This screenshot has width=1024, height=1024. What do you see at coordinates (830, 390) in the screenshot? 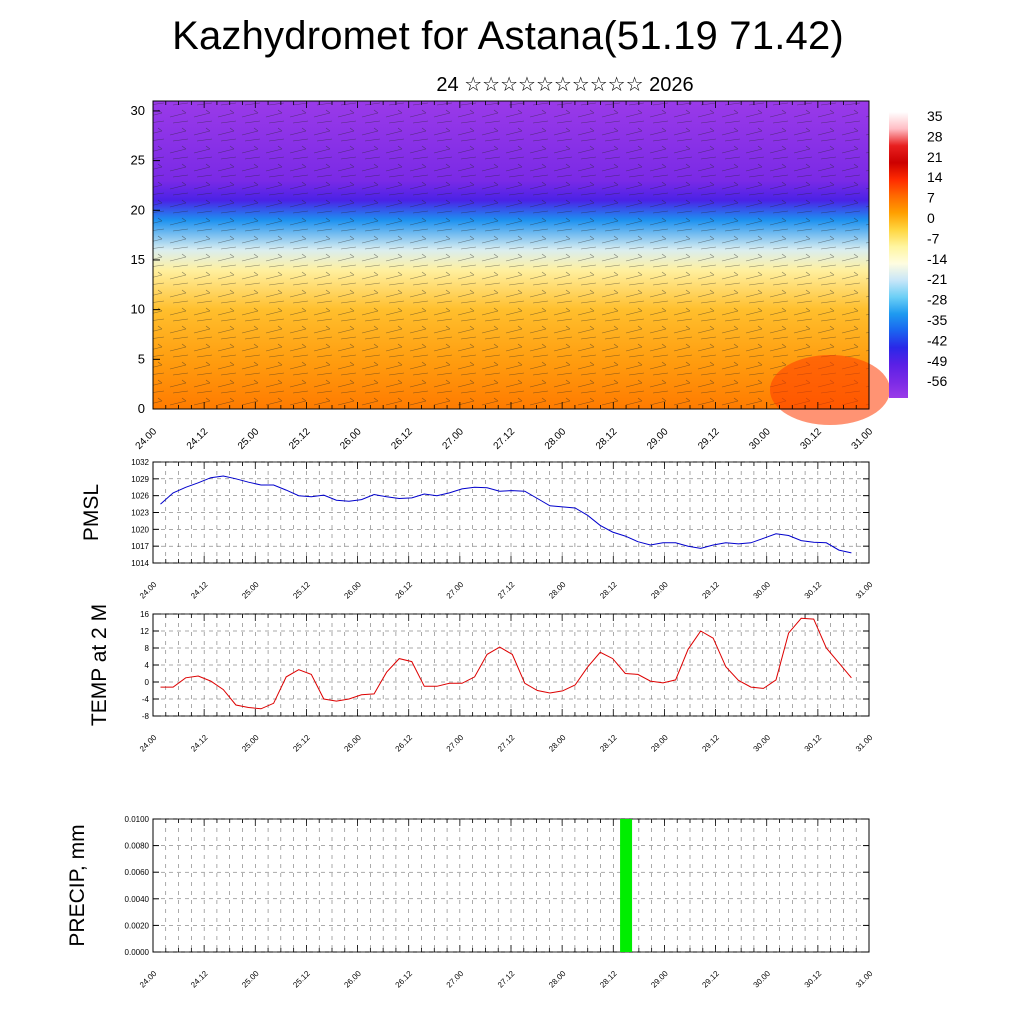
I see `warm-area` at bounding box center [830, 390].